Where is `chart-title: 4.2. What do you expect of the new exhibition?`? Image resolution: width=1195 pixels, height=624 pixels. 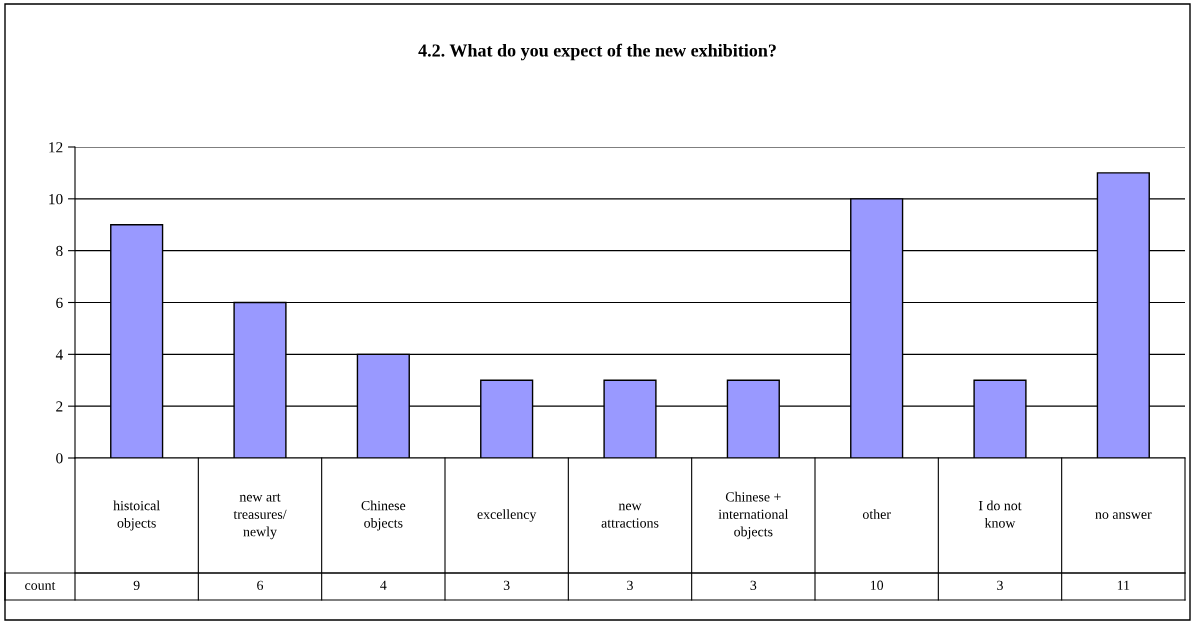
chart-title: 4.2. What do you expect of the new exhibition? is located at coordinates (597, 52).